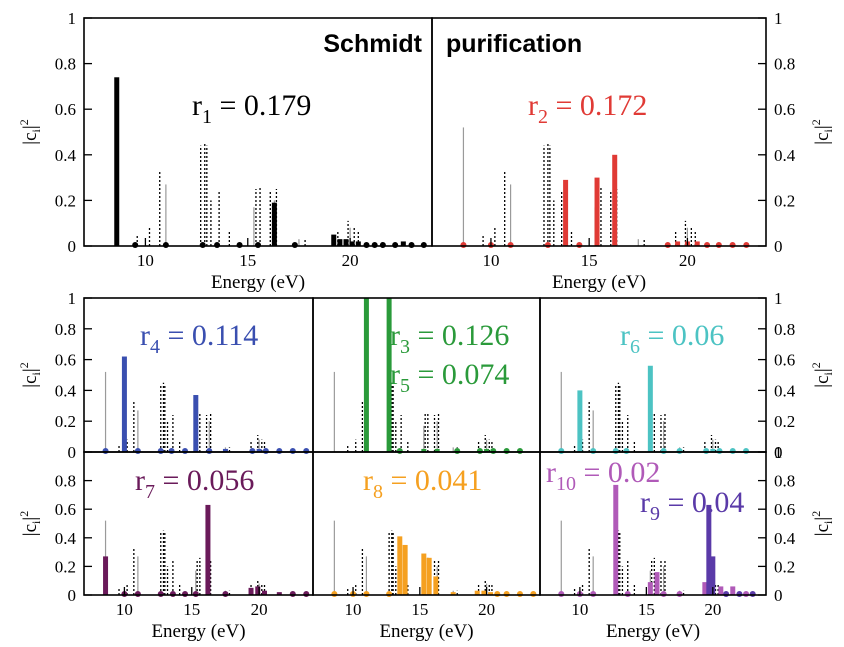 The width and height of the screenshot is (844, 647). Describe the element at coordinates (603, 475) in the screenshot. I see `series-annotation: r10 = 0.02` at that location.